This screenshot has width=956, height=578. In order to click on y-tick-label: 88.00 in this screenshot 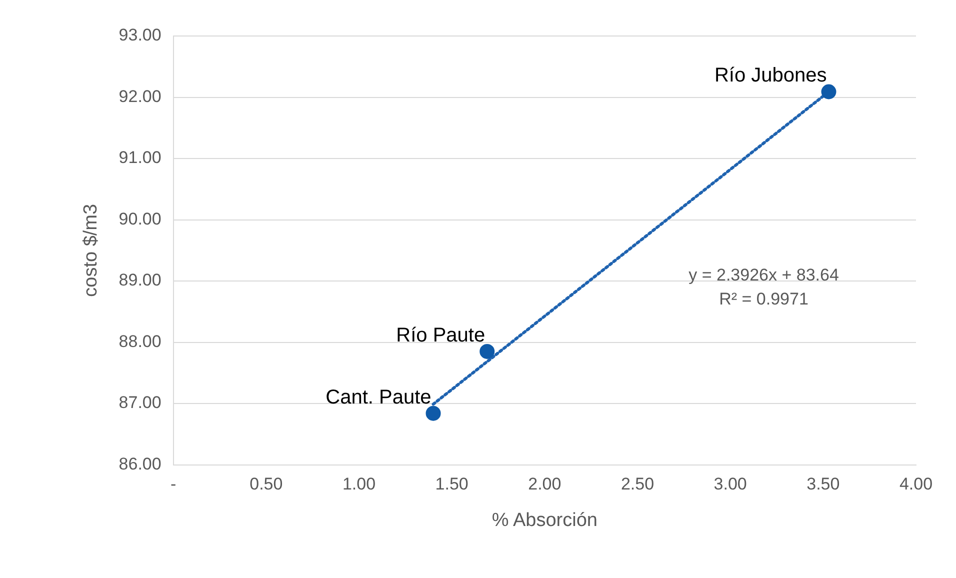, I will do `click(140, 341)`.